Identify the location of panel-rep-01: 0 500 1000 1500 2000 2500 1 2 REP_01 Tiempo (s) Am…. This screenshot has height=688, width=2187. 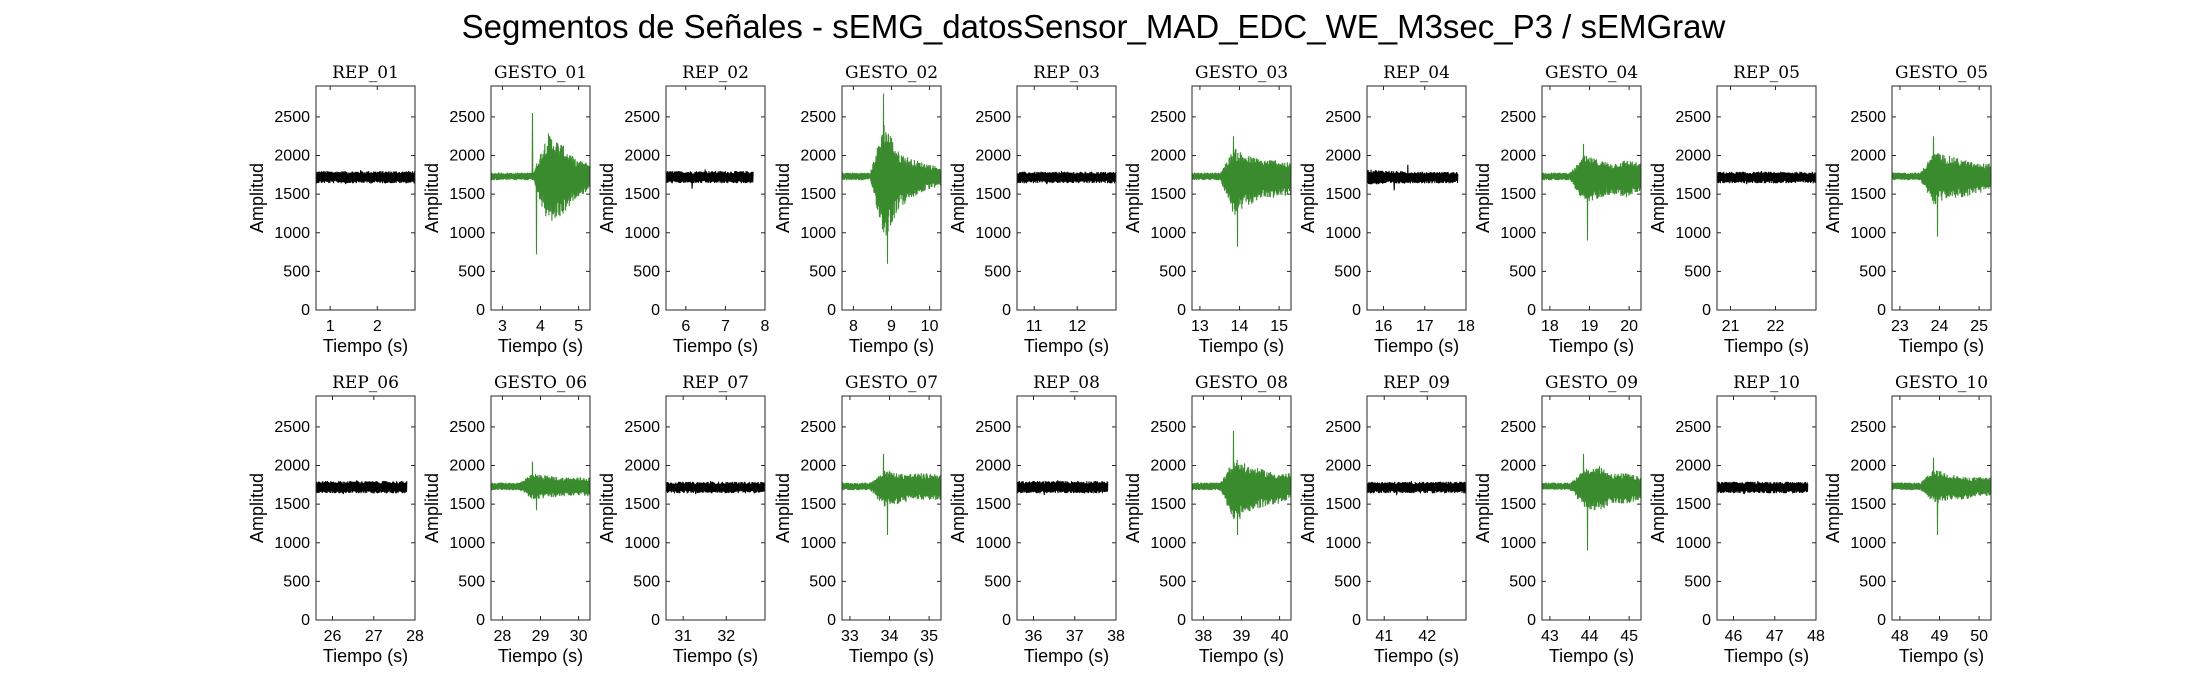
(331, 209).